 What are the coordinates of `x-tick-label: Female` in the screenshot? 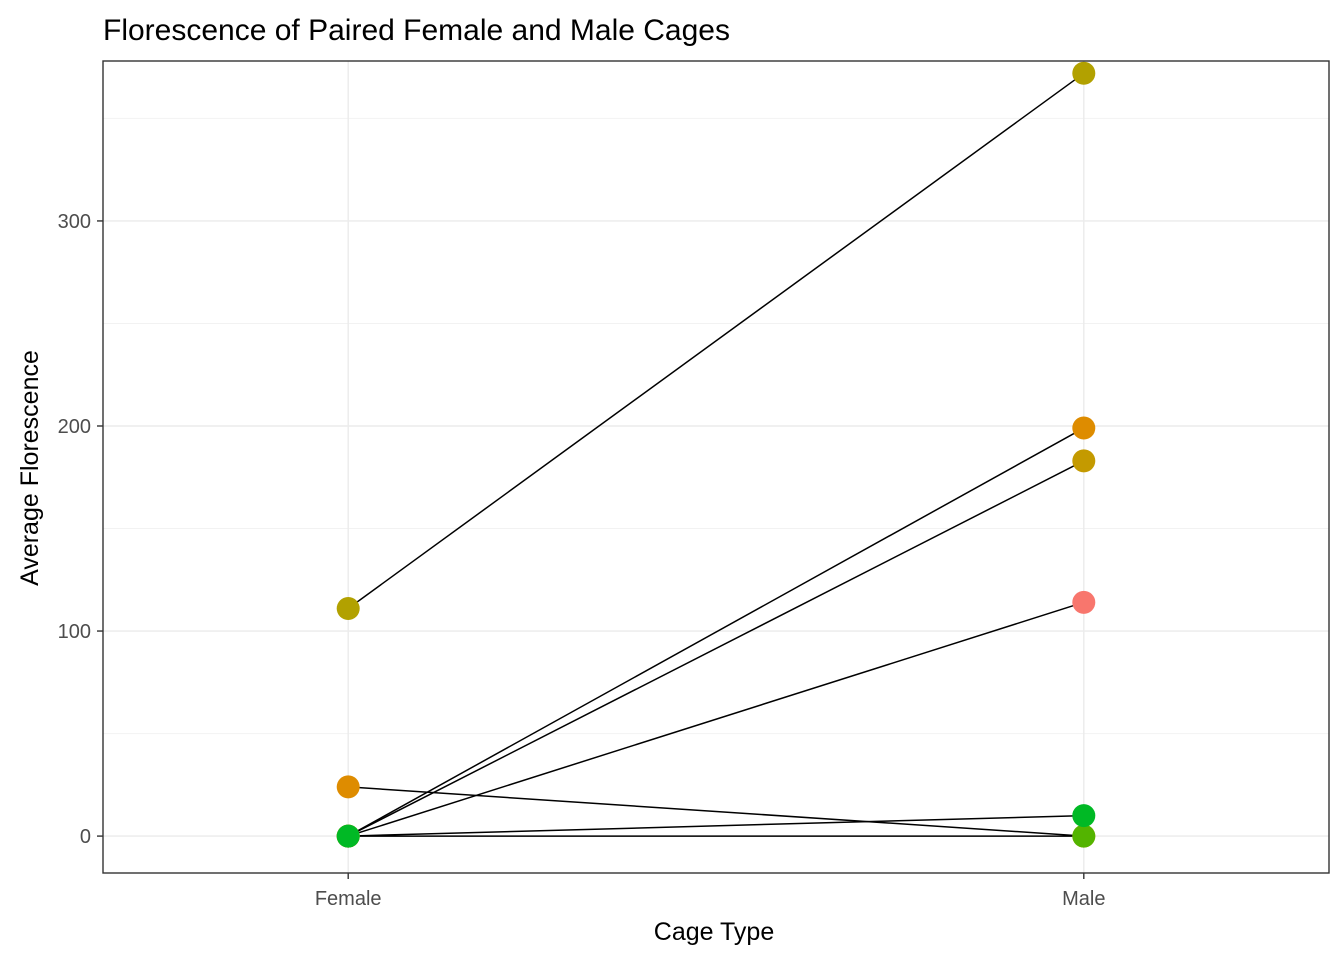 It's located at (348, 899).